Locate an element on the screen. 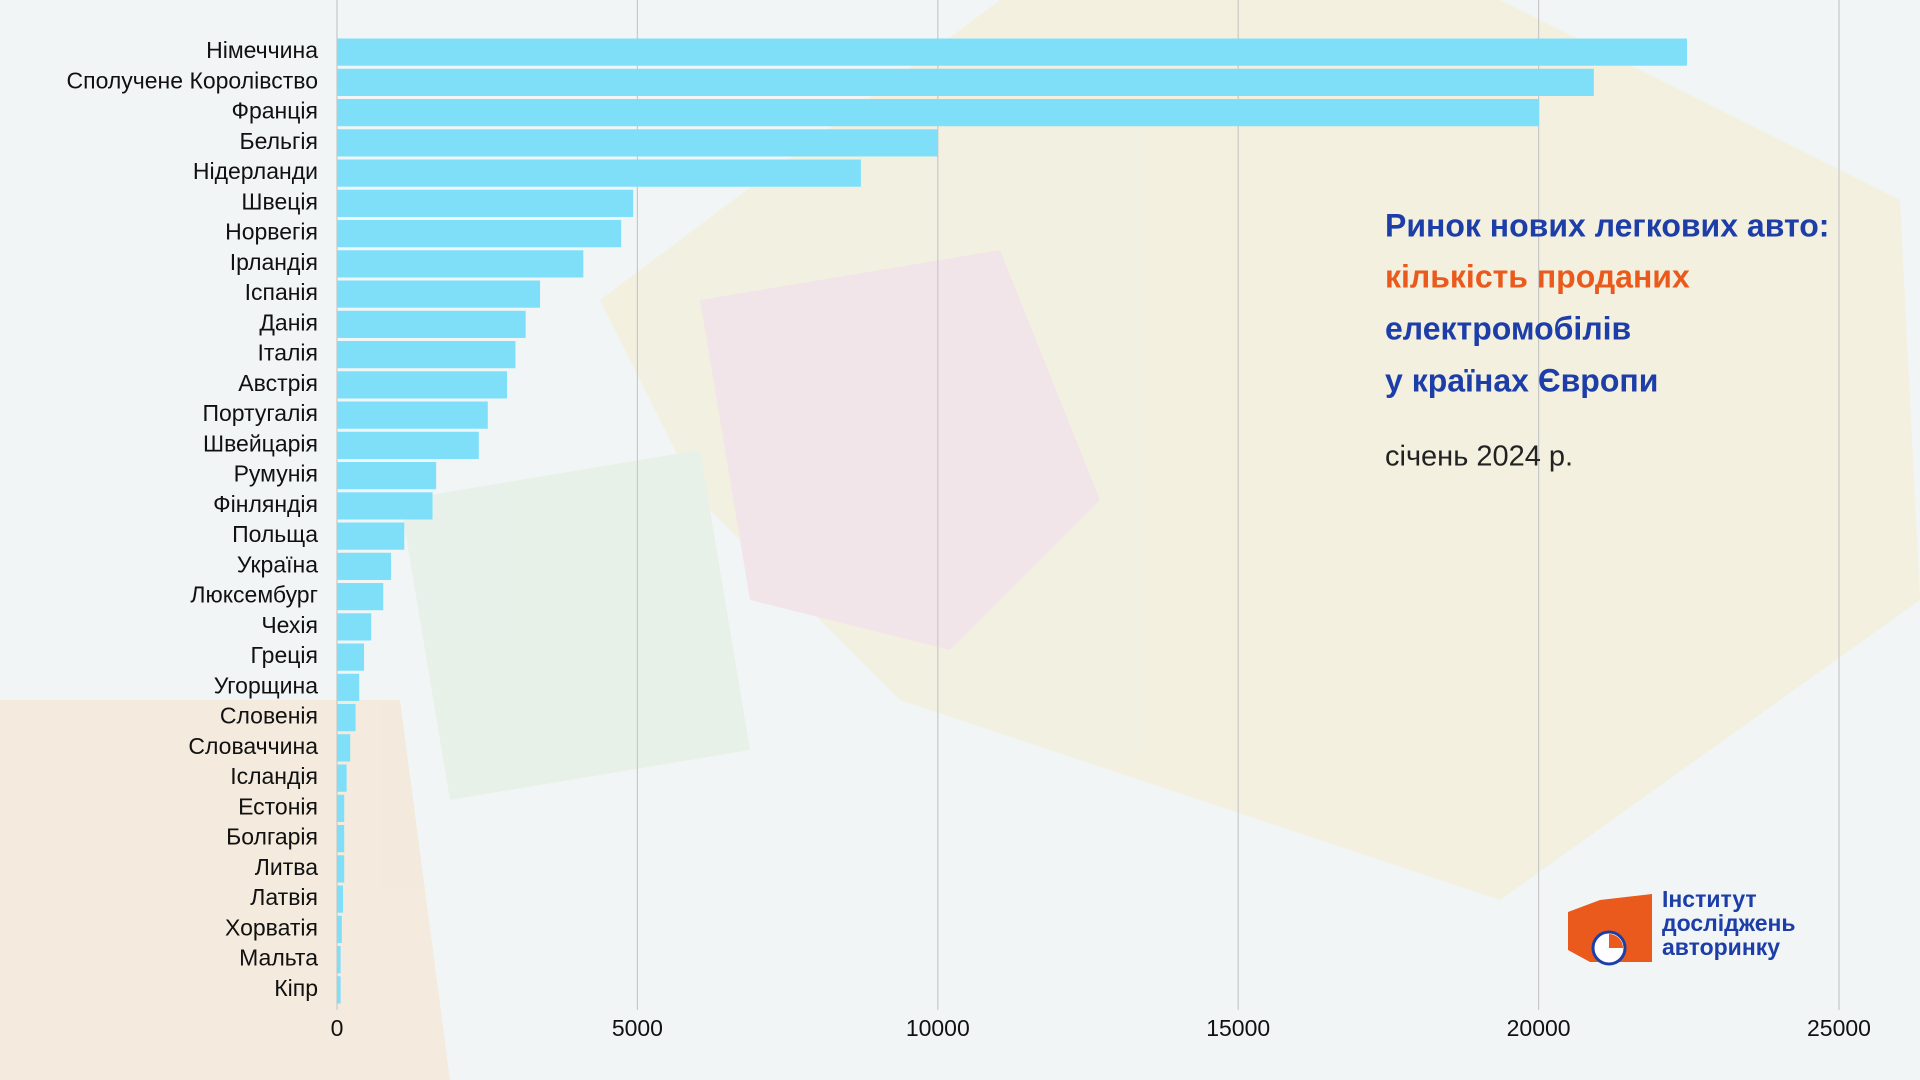  y-tick-label: Ісландія is located at coordinates (274, 776).